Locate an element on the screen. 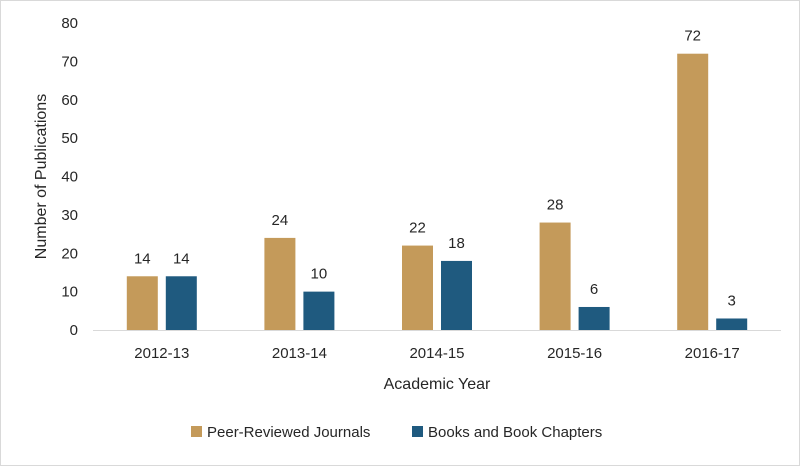 The image size is (800, 467). data-label: 10 is located at coordinates (319, 274).